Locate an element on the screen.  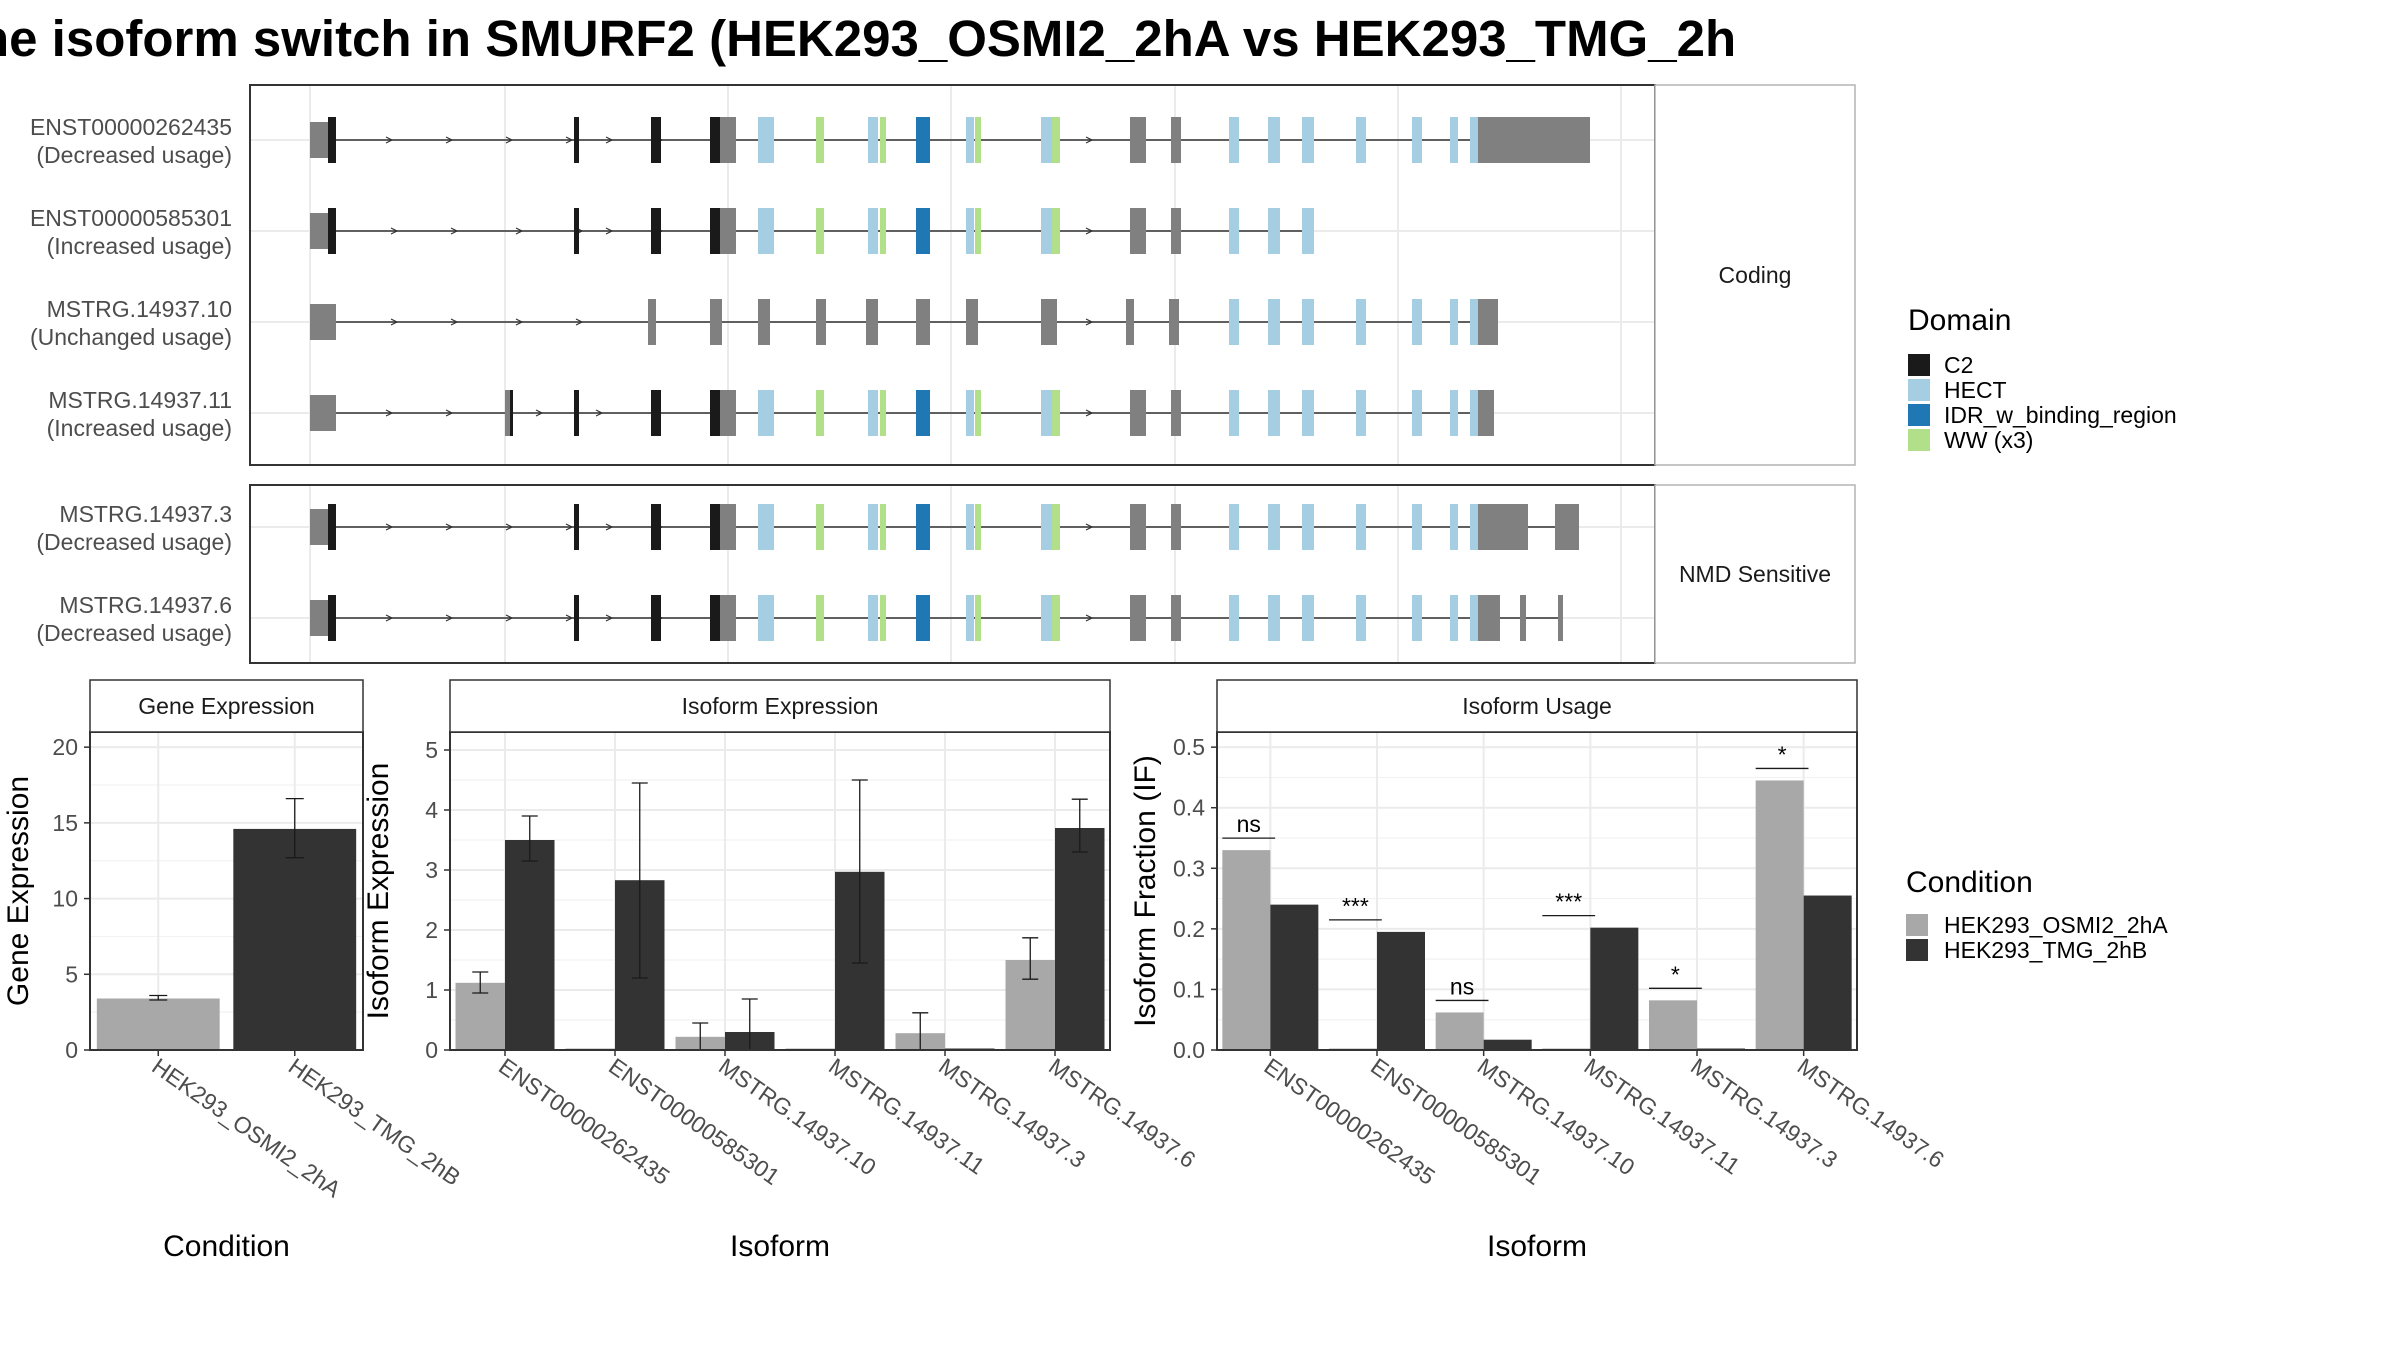
y-tick-label: 15 is located at coordinates (65, 823).